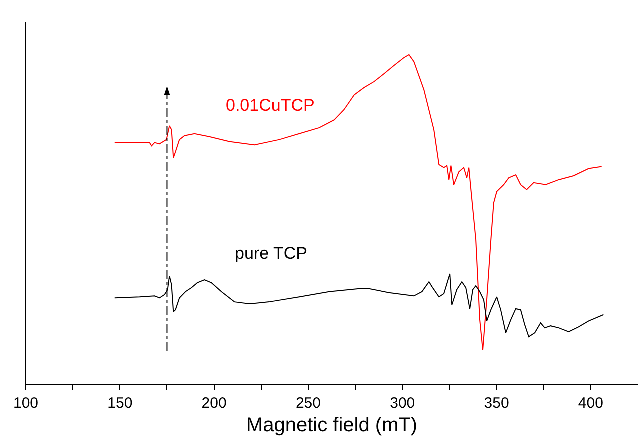 The width and height of the screenshot is (640, 442). Describe the element at coordinates (271, 253) in the screenshot. I see `series-label: pure TCP` at that location.